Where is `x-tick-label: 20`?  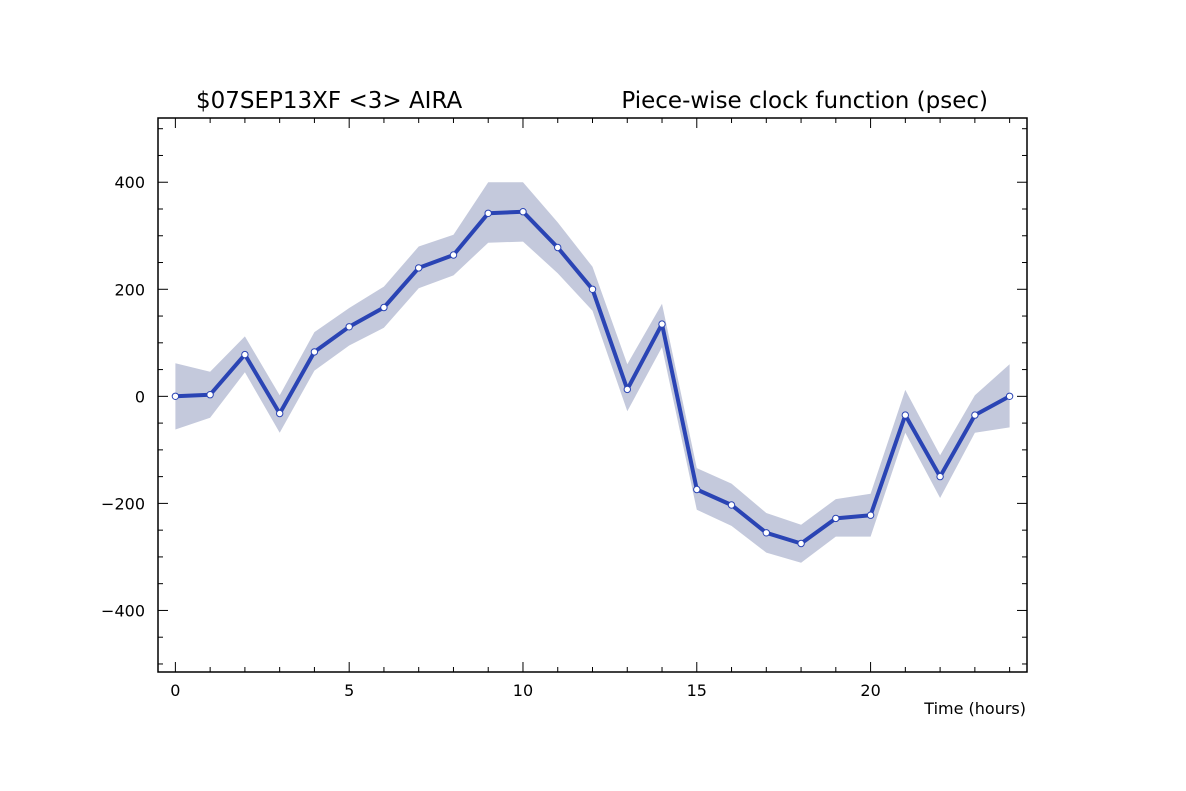 x-tick-label: 20 is located at coordinates (870, 690).